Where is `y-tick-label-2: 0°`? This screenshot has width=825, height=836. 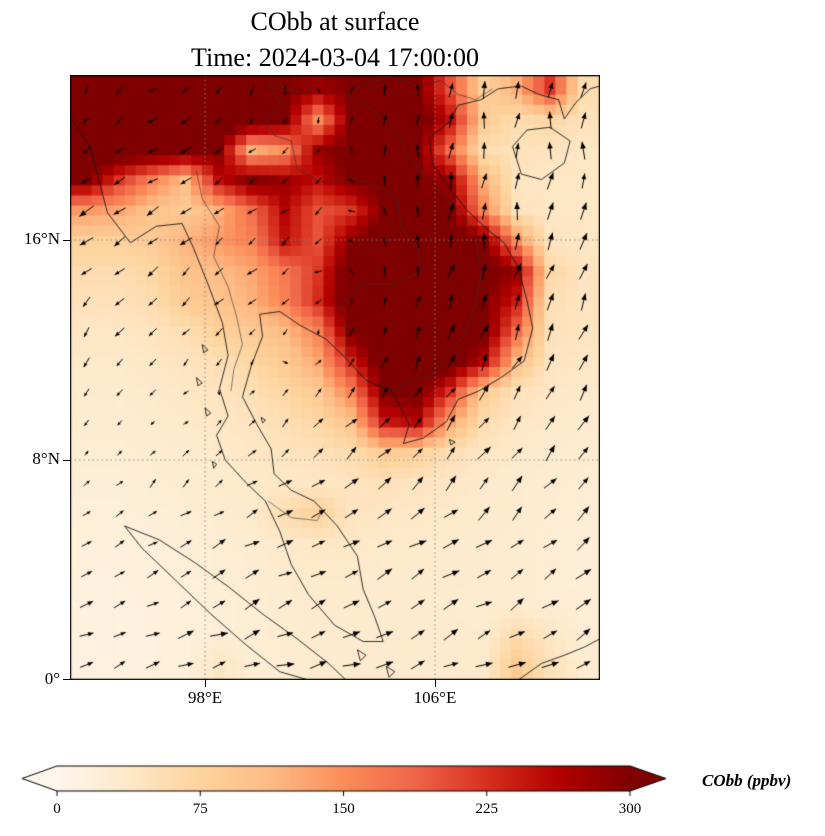
y-tick-label-2: 0° is located at coordinates (52, 678).